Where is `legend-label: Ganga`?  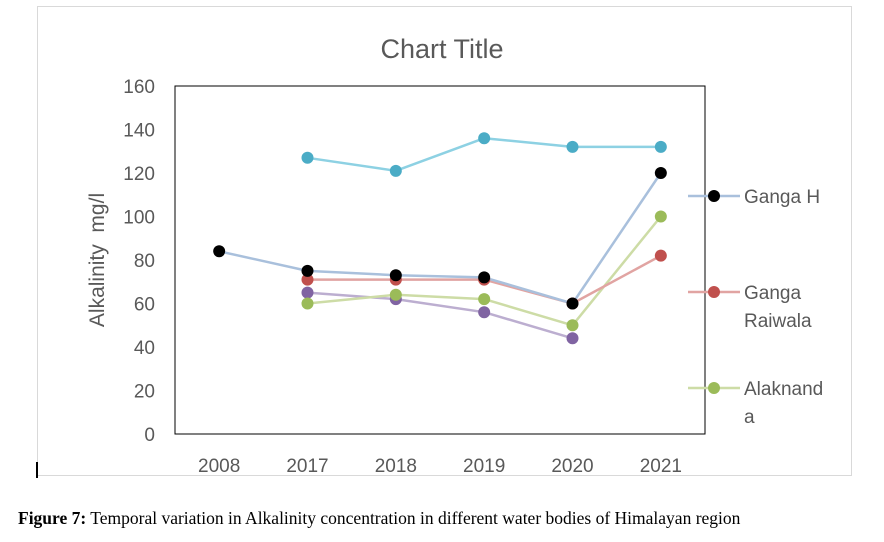 legend-label: Ganga is located at coordinates (772, 293).